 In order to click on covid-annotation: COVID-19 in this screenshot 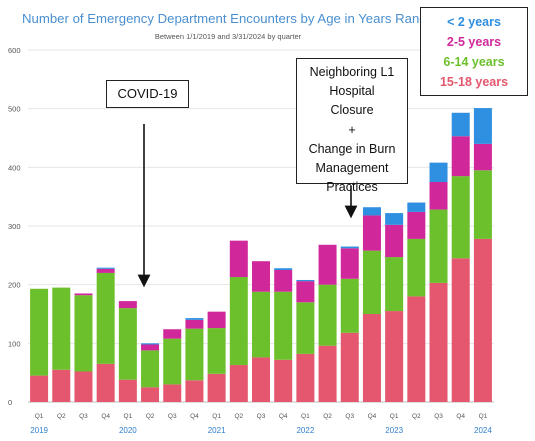, I will do `click(147, 94)`.